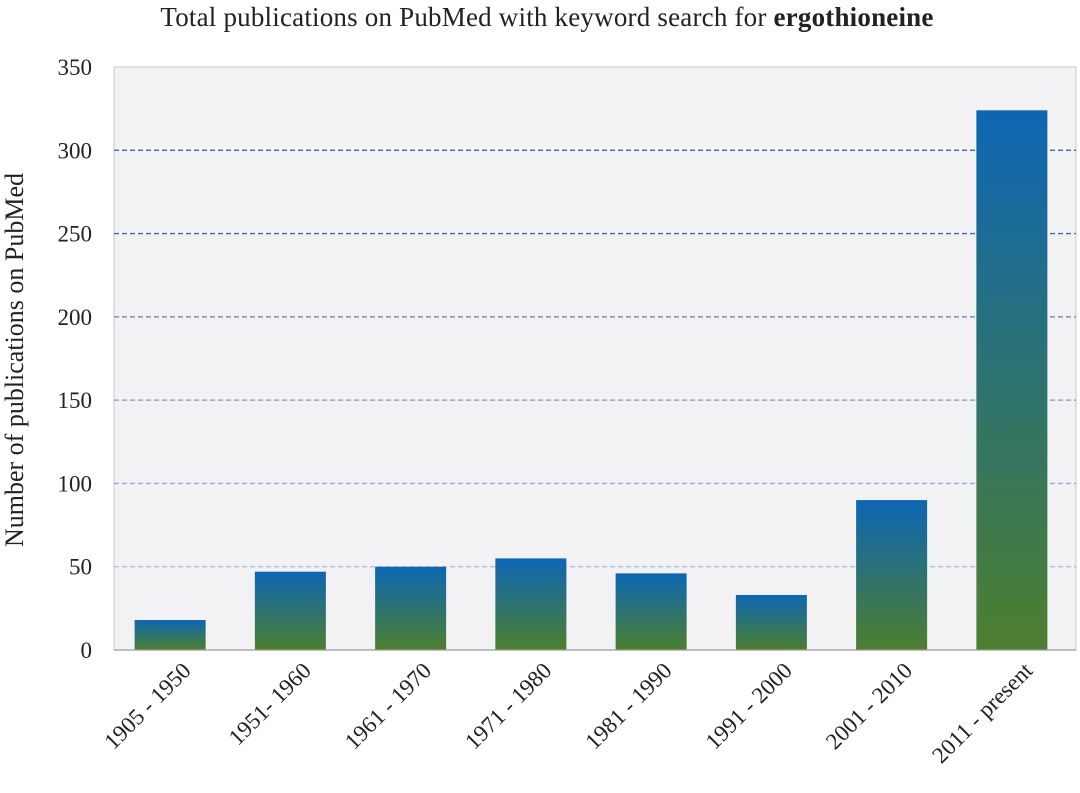  What do you see at coordinates (508, 706) in the screenshot?
I see `x-tick-label: 1971 - 1980` at bounding box center [508, 706].